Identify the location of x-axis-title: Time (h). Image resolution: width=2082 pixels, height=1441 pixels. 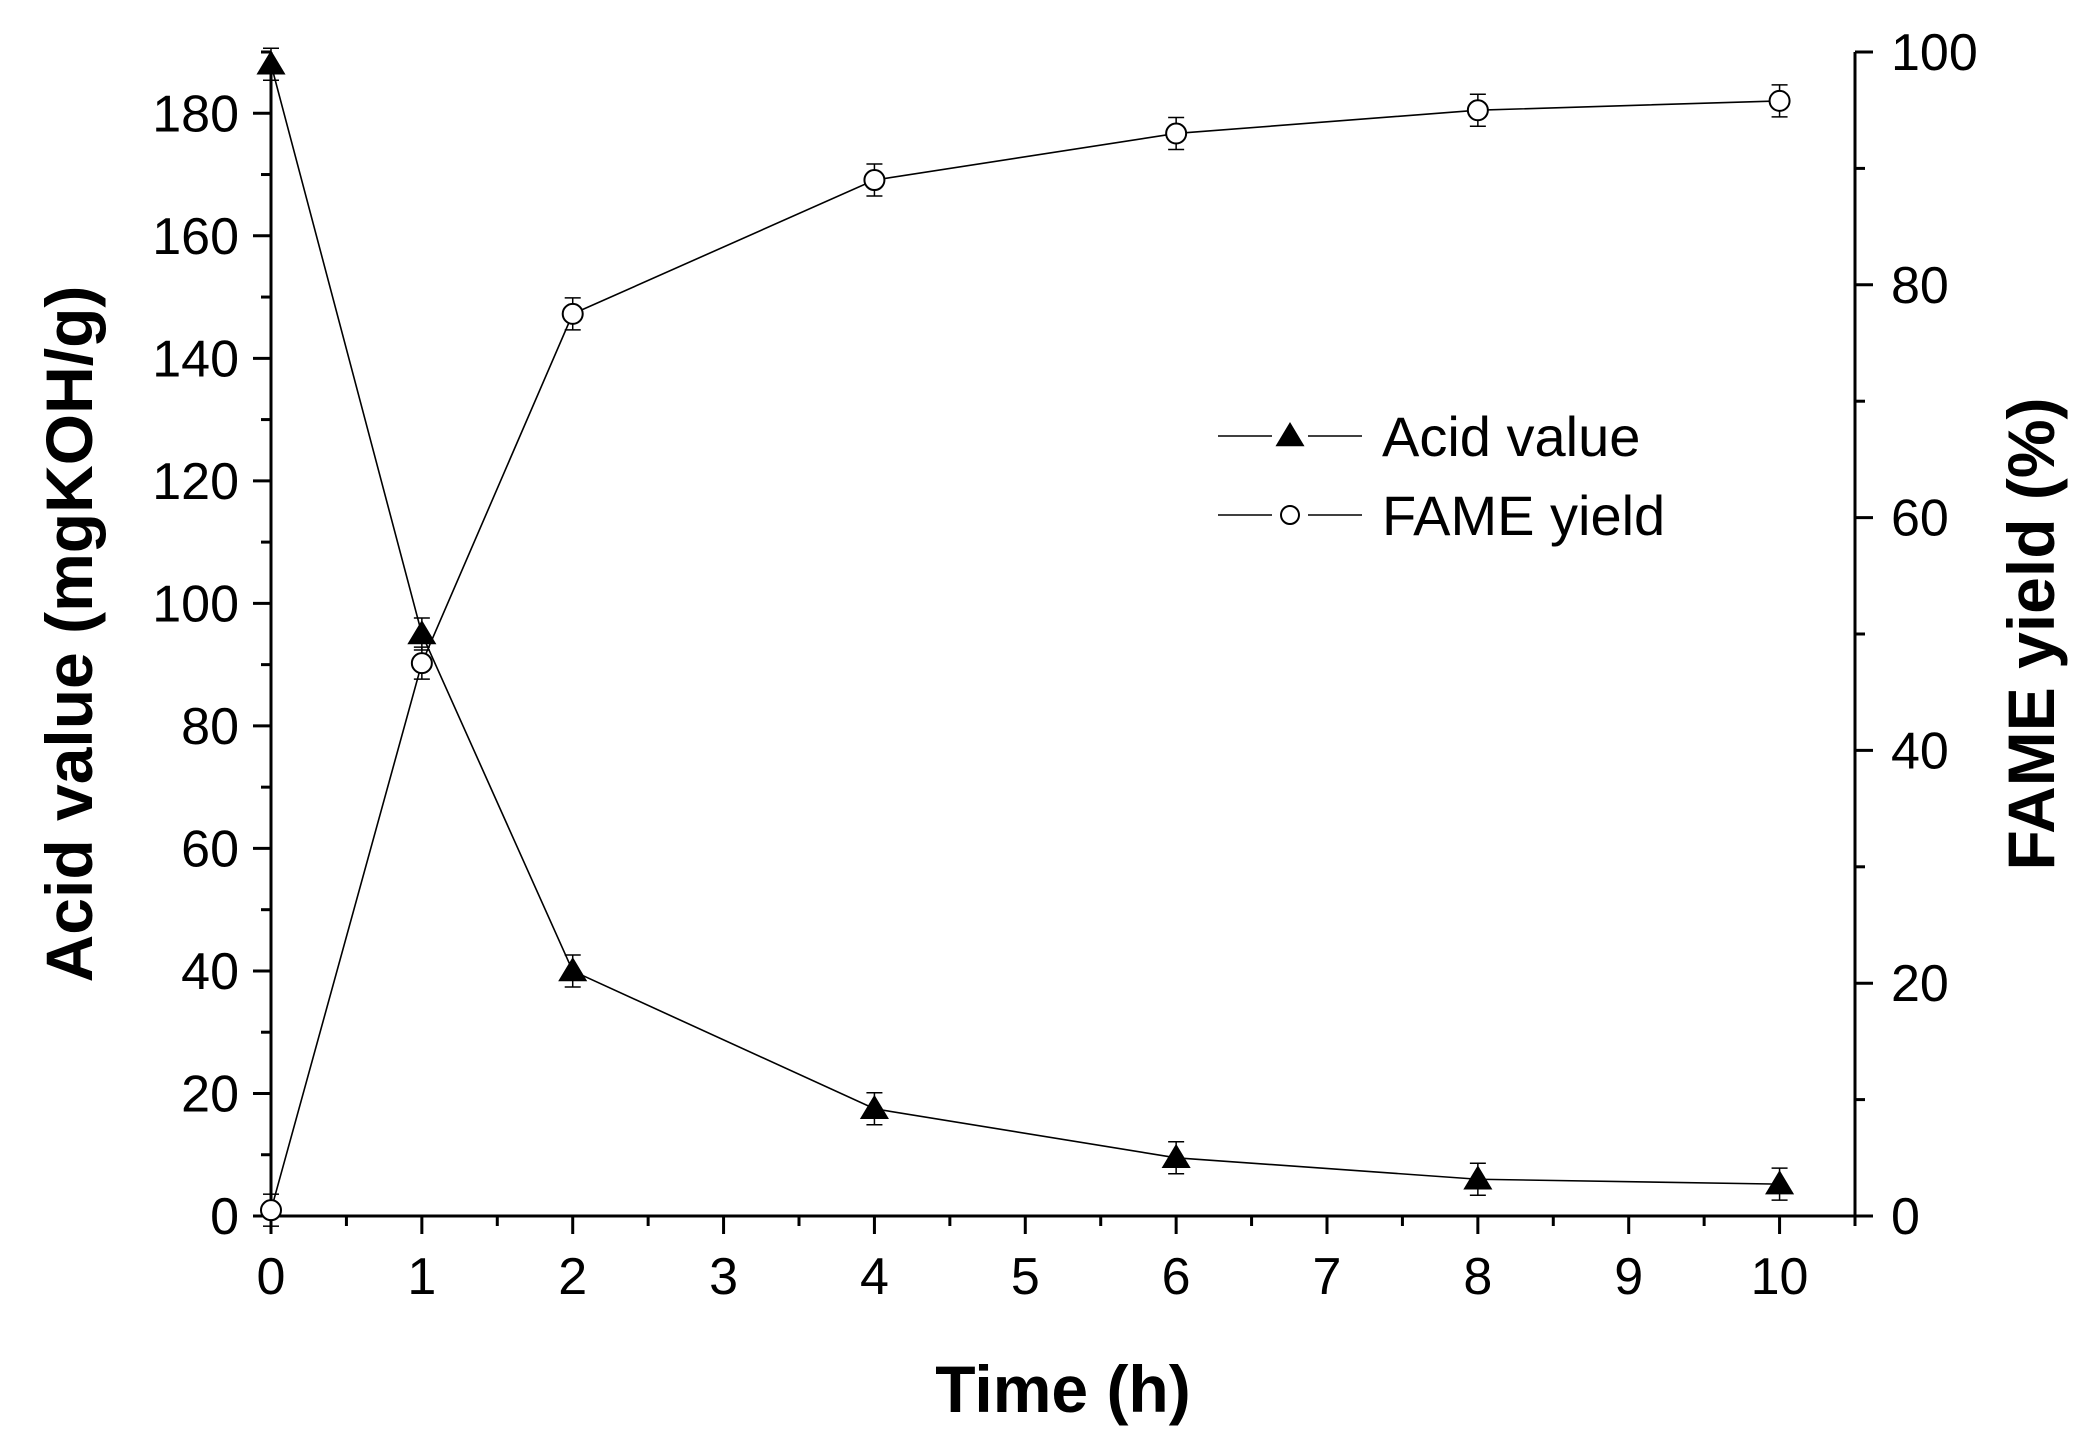
(1062, 1389).